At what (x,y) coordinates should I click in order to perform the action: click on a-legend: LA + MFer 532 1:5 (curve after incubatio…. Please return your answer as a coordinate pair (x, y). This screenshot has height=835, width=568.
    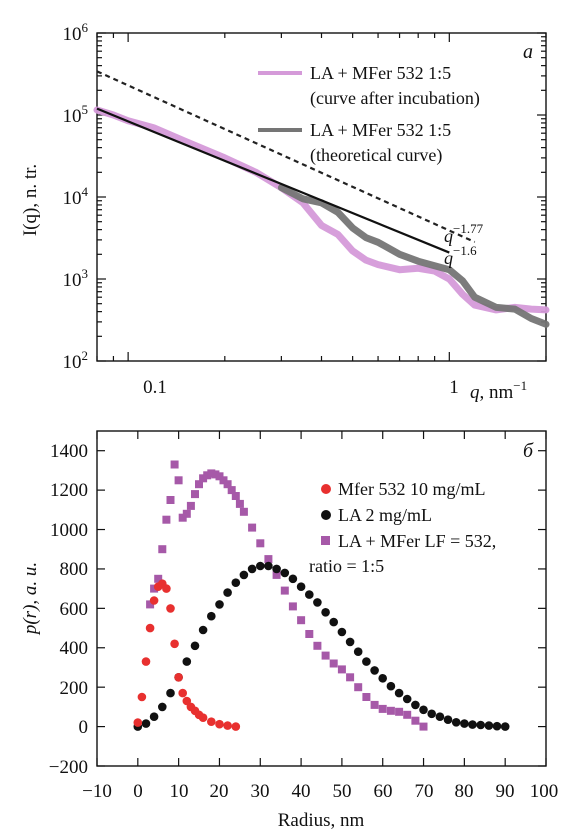
    Looking at the image, I should click on (369, 114).